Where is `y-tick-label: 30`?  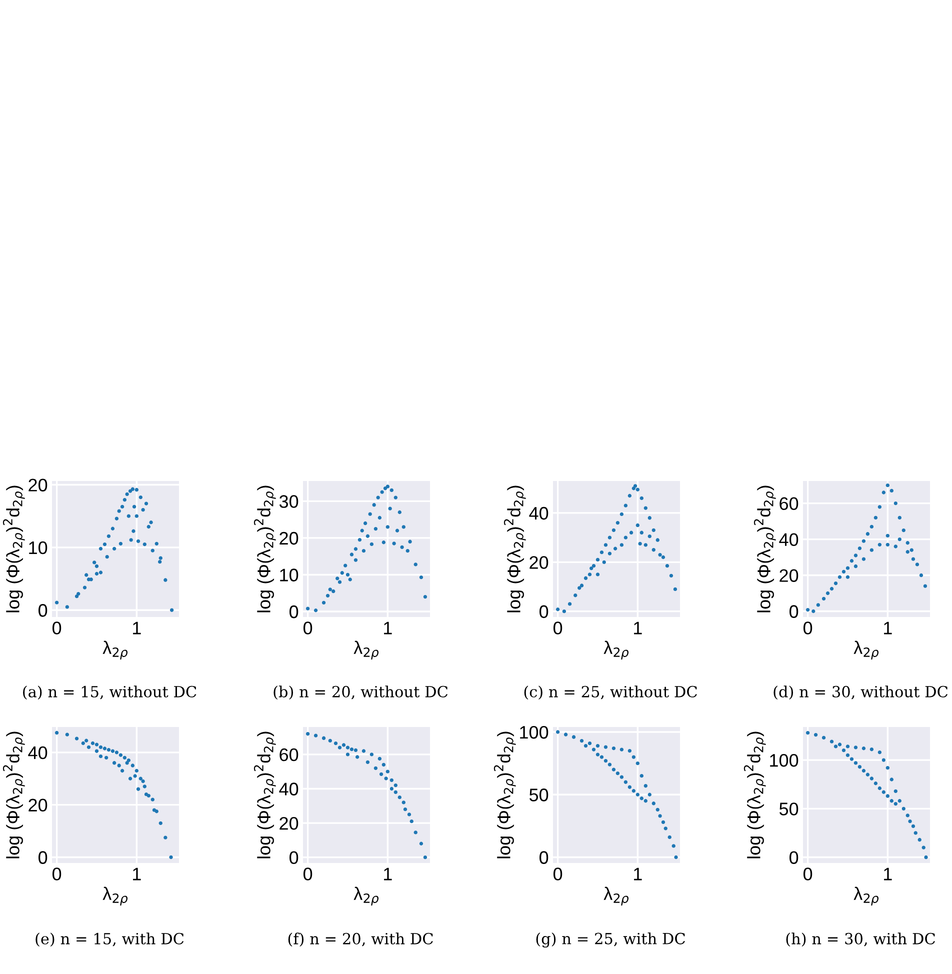 y-tick-label: 30 is located at coordinates (288, 501).